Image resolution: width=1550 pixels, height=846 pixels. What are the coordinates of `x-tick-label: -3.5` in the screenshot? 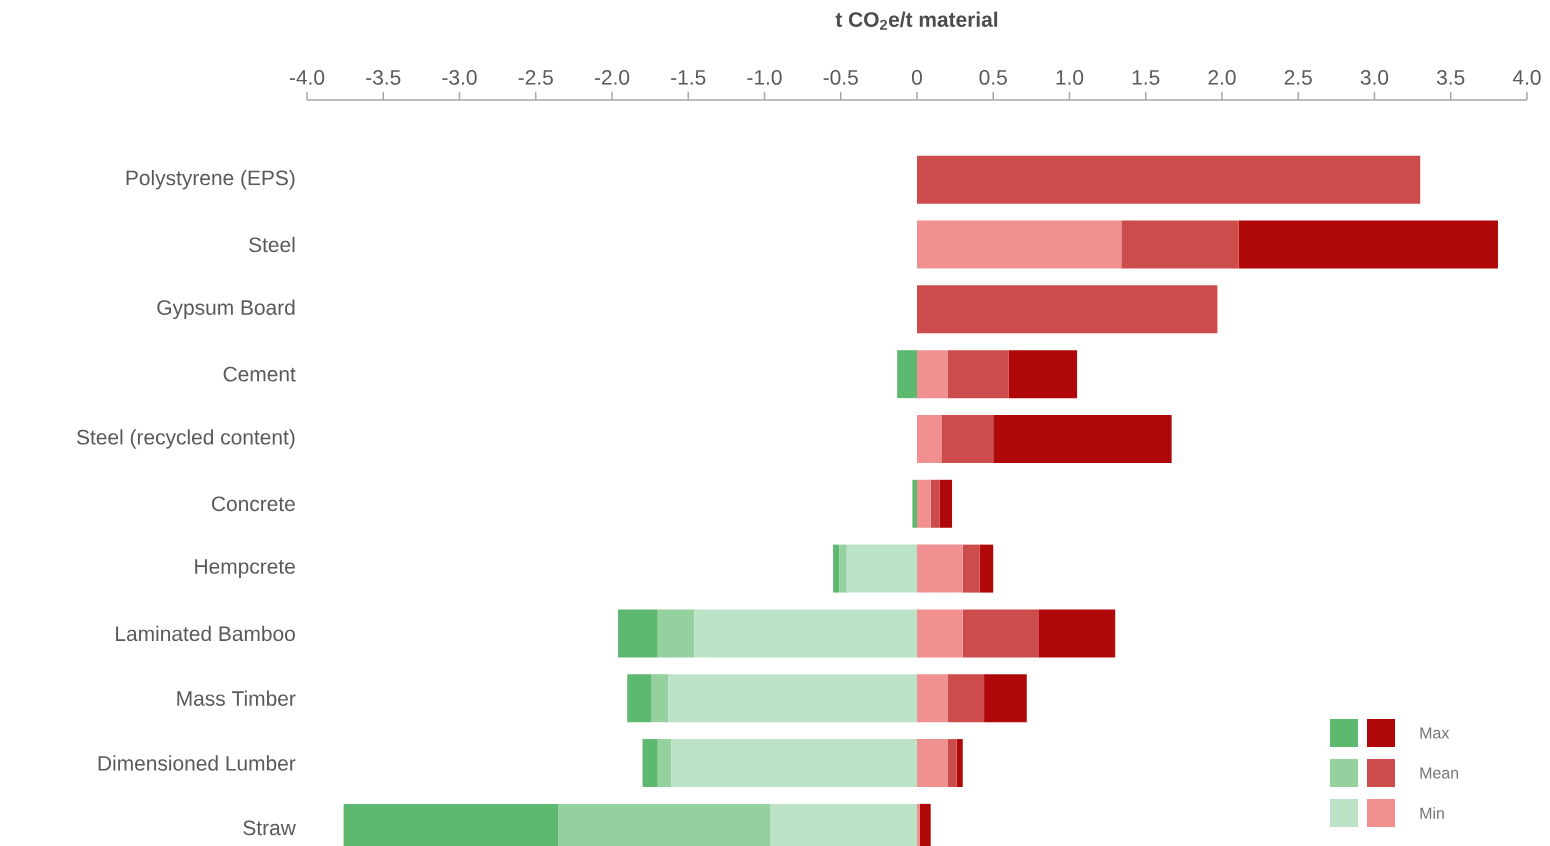 It's located at (383, 77).